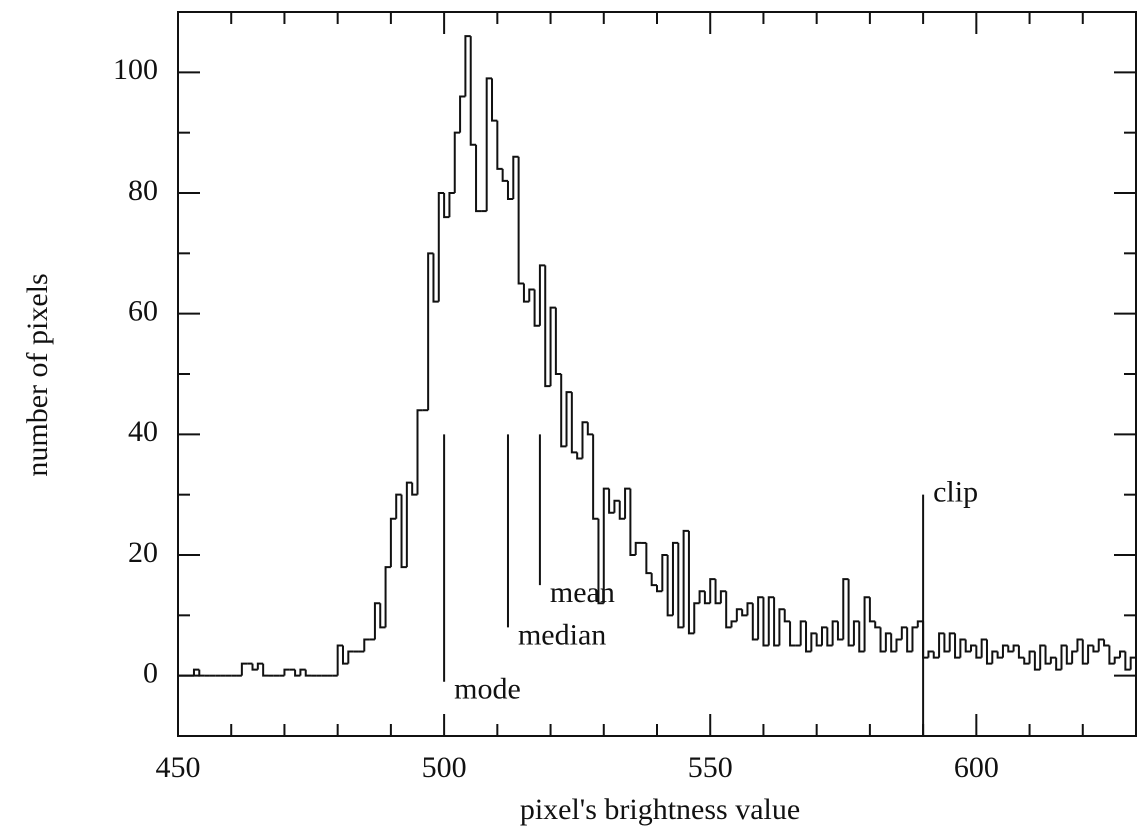 This screenshot has width=1139, height=833. Describe the element at coordinates (143, 311) in the screenshot. I see `y-tick-label: 60` at that location.